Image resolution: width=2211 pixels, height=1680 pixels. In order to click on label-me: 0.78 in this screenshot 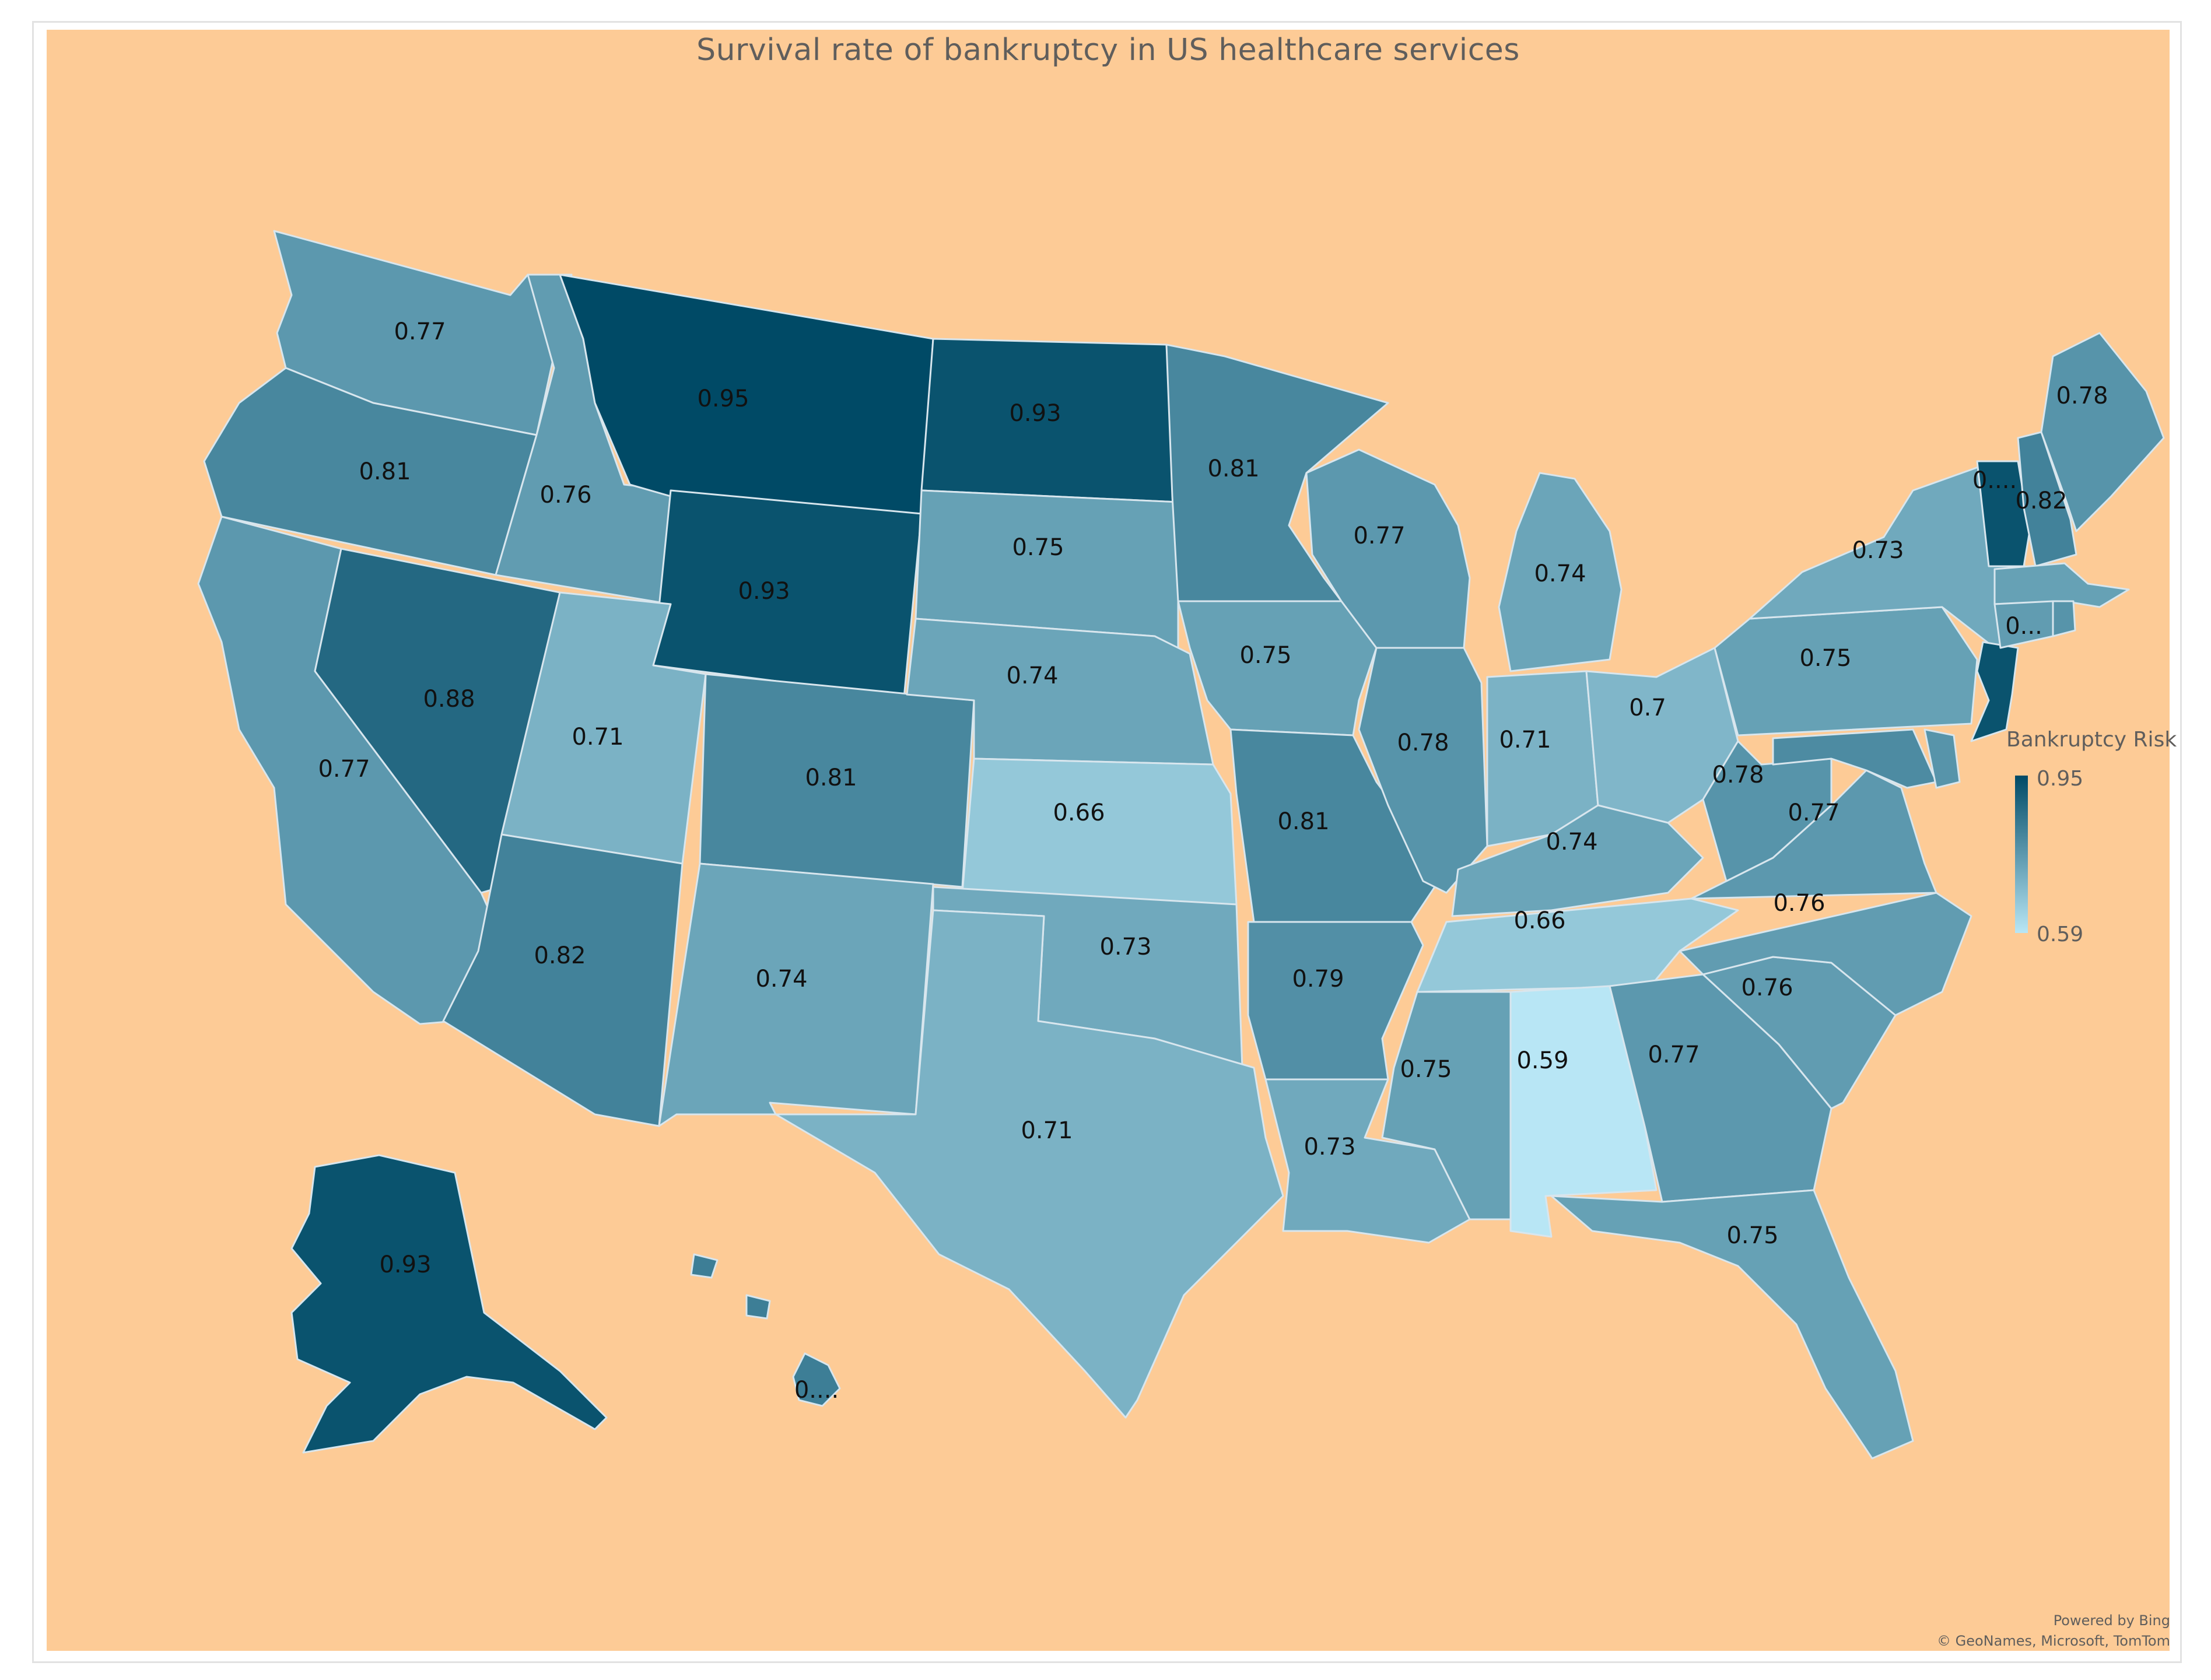, I will do `click(2082, 396)`.